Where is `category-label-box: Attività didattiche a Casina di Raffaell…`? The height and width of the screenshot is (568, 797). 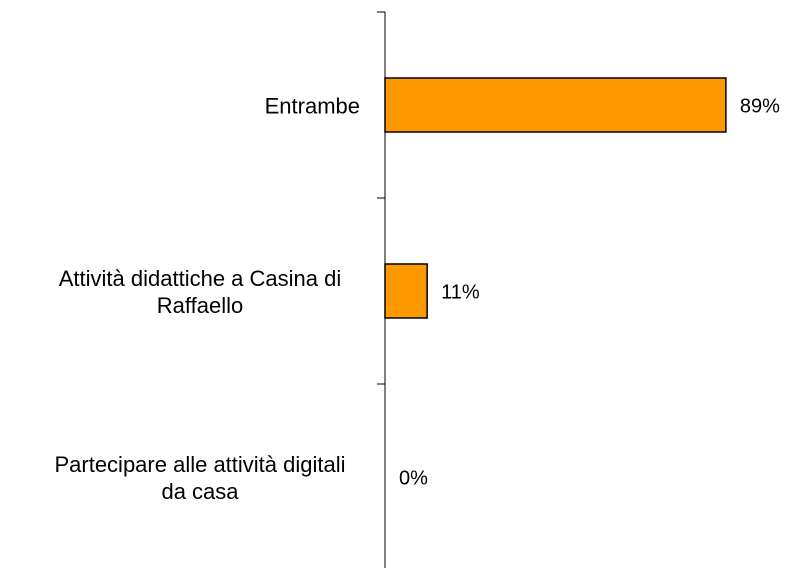
category-label-box: Attività didattiche a Casina di Raffaell… is located at coordinates (200, 292).